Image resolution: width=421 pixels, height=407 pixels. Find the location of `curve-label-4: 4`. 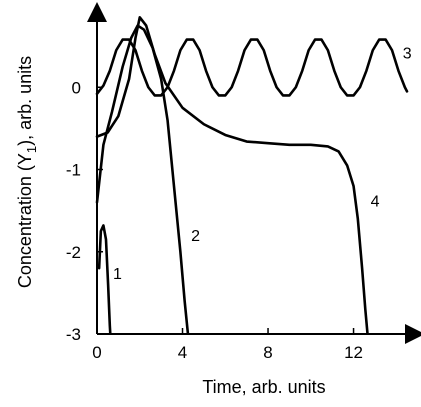

curve-label-4: 4 is located at coordinates (375, 202).